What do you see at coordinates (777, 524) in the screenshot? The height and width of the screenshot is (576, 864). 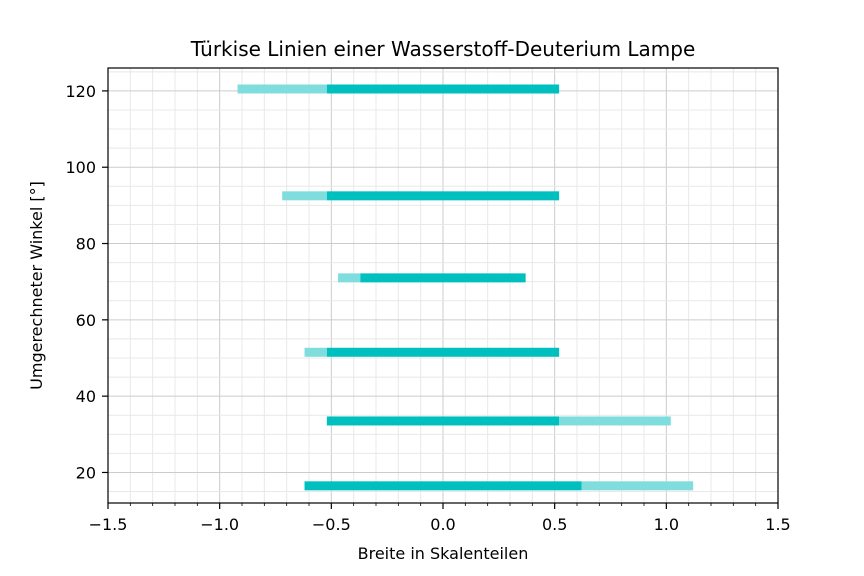 I see `x-tick-label: 1.5` at bounding box center [777, 524].